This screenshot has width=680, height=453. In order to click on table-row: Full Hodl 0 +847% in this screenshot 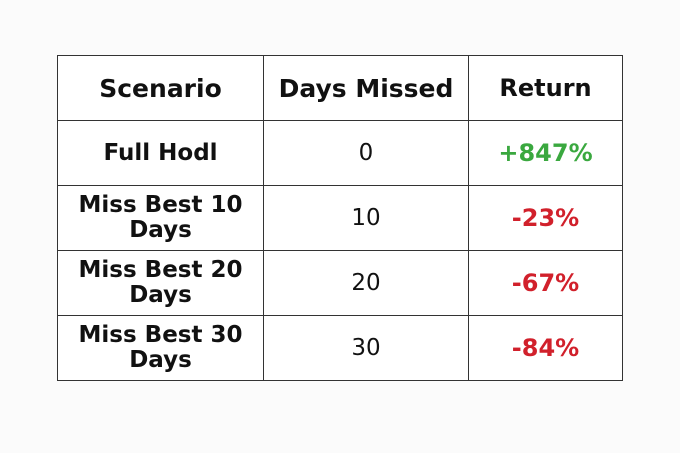, I will do `click(340, 153)`.